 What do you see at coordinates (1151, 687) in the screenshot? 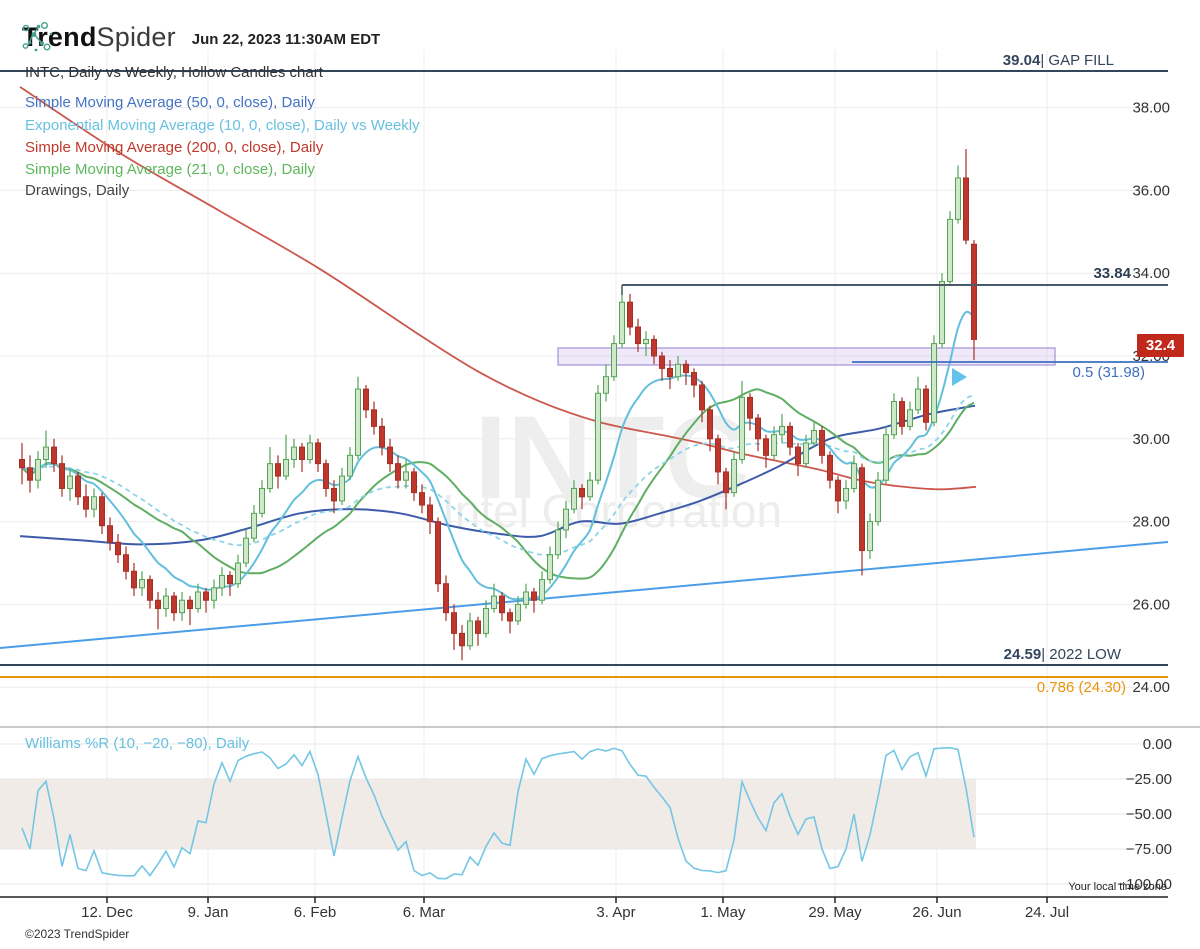
I see `price-axis-label: 24.00` at bounding box center [1151, 687].